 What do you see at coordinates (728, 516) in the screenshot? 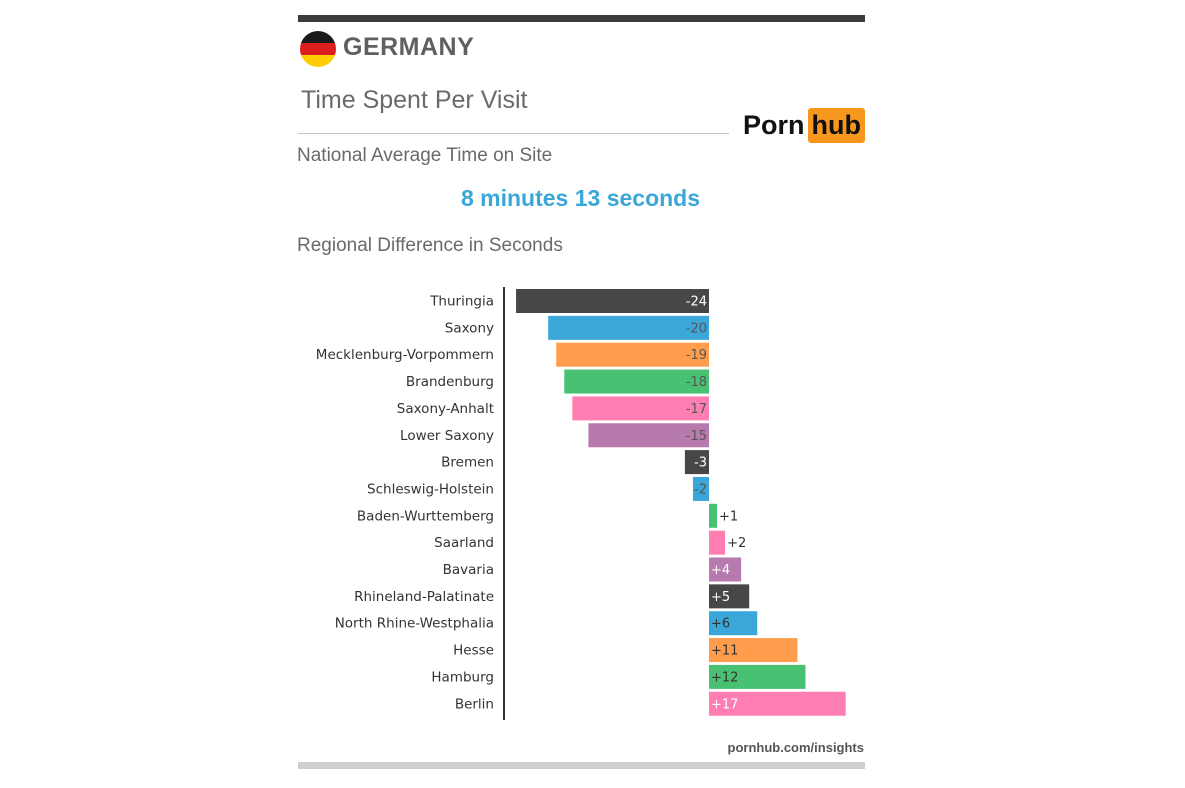
I see `data-label: +1` at bounding box center [728, 516].